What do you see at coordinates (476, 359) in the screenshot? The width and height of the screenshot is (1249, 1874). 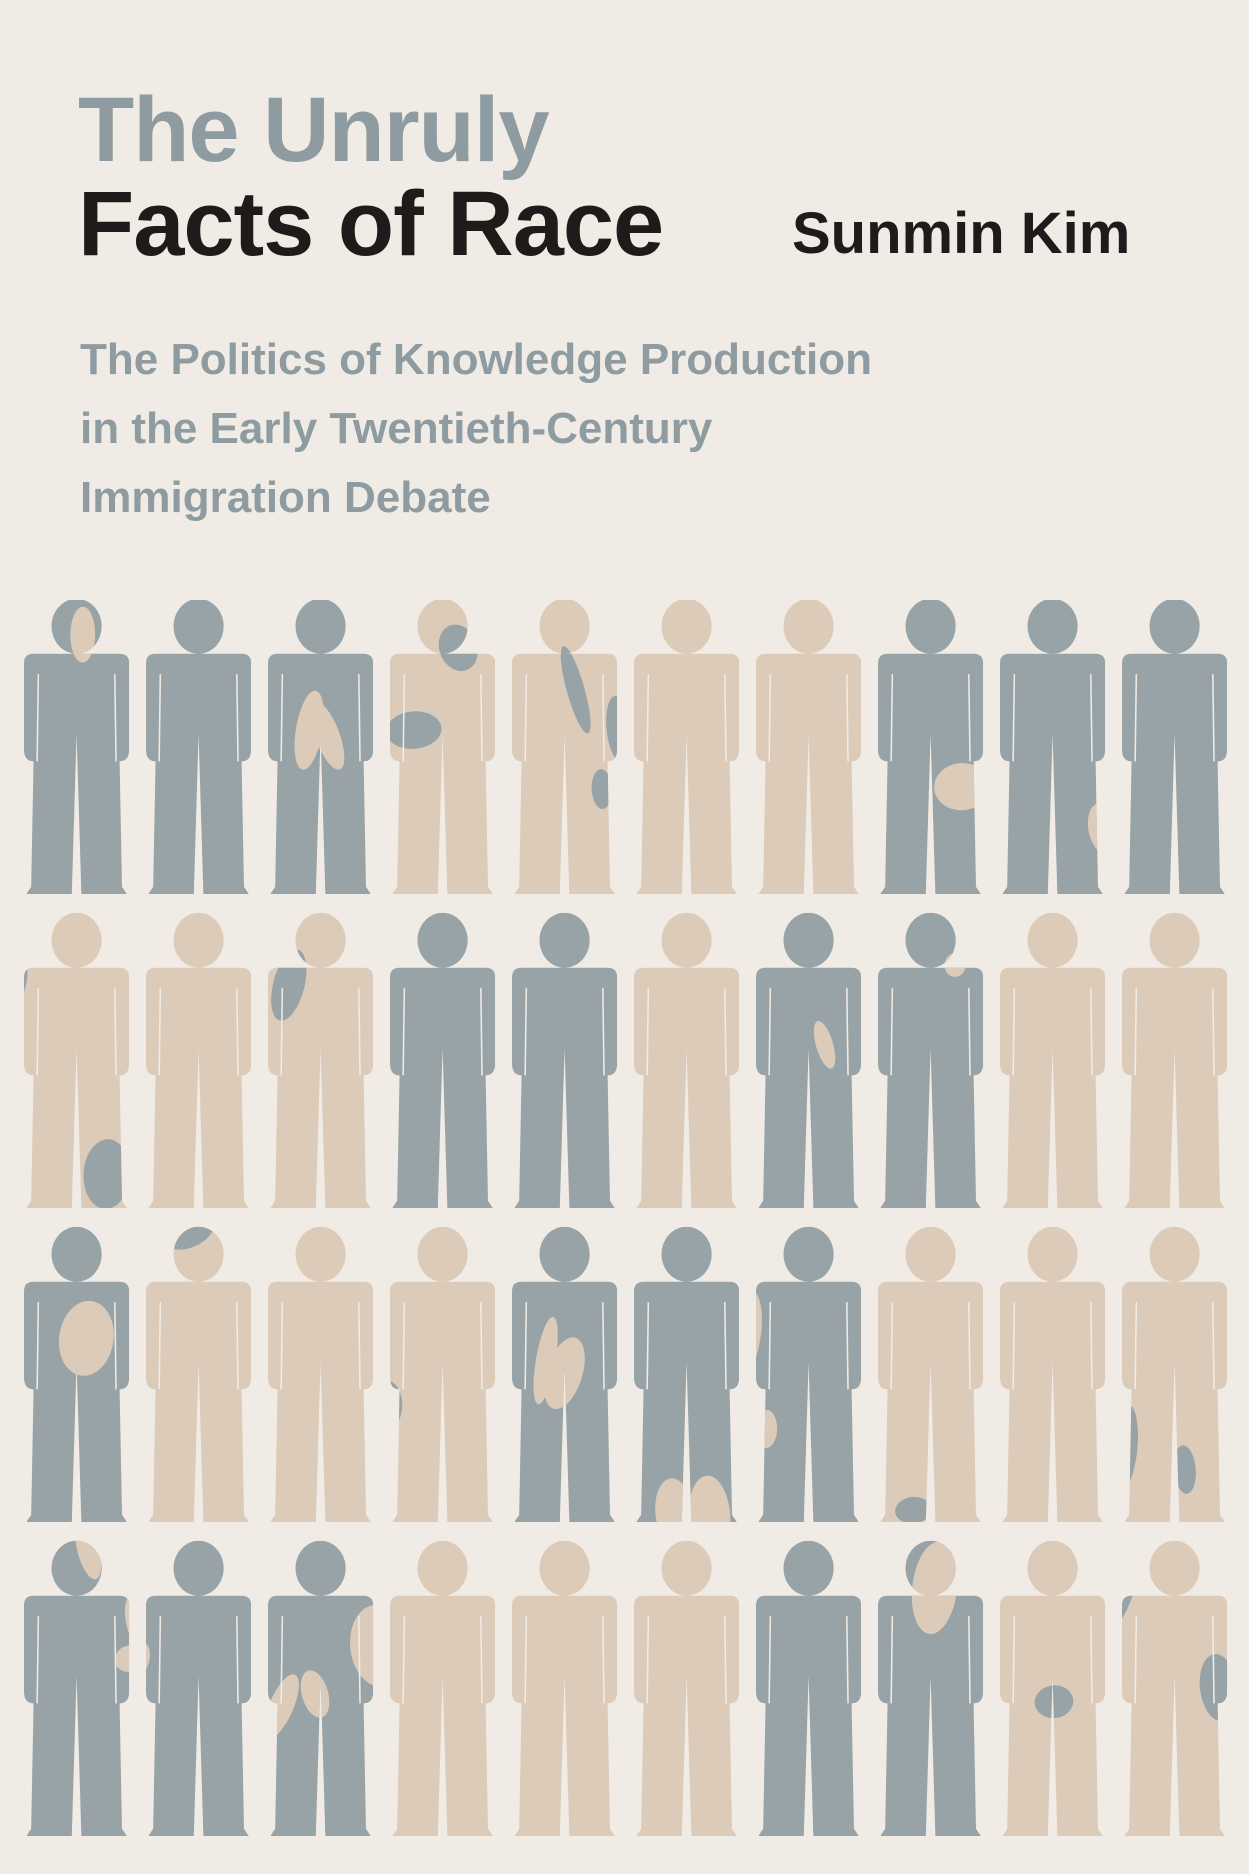 I see `subtitle-line-1: The Politics of Knowledge Production` at bounding box center [476, 359].